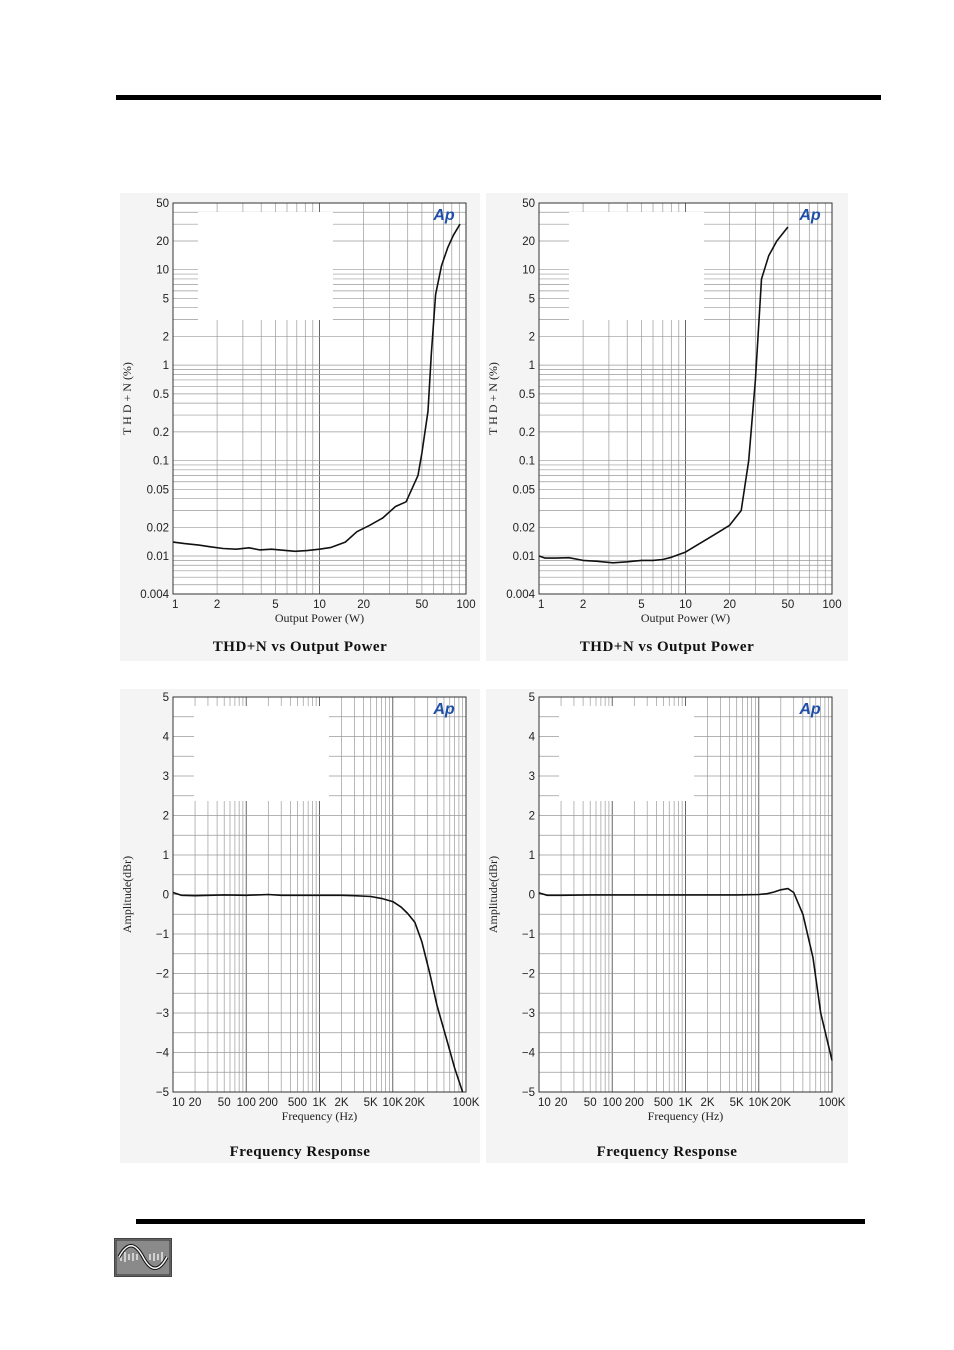  Describe the element at coordinates (528, 204) in the screenshot. I see `y-tick-label: 50` at that location.